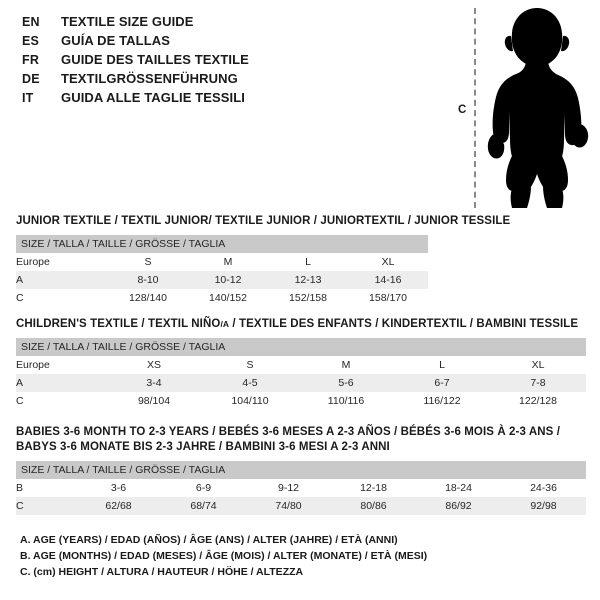  Describe the element at coordinates (203, 506) in the screenshot. I see `babies-row-c-v1: 68/74` at that location.